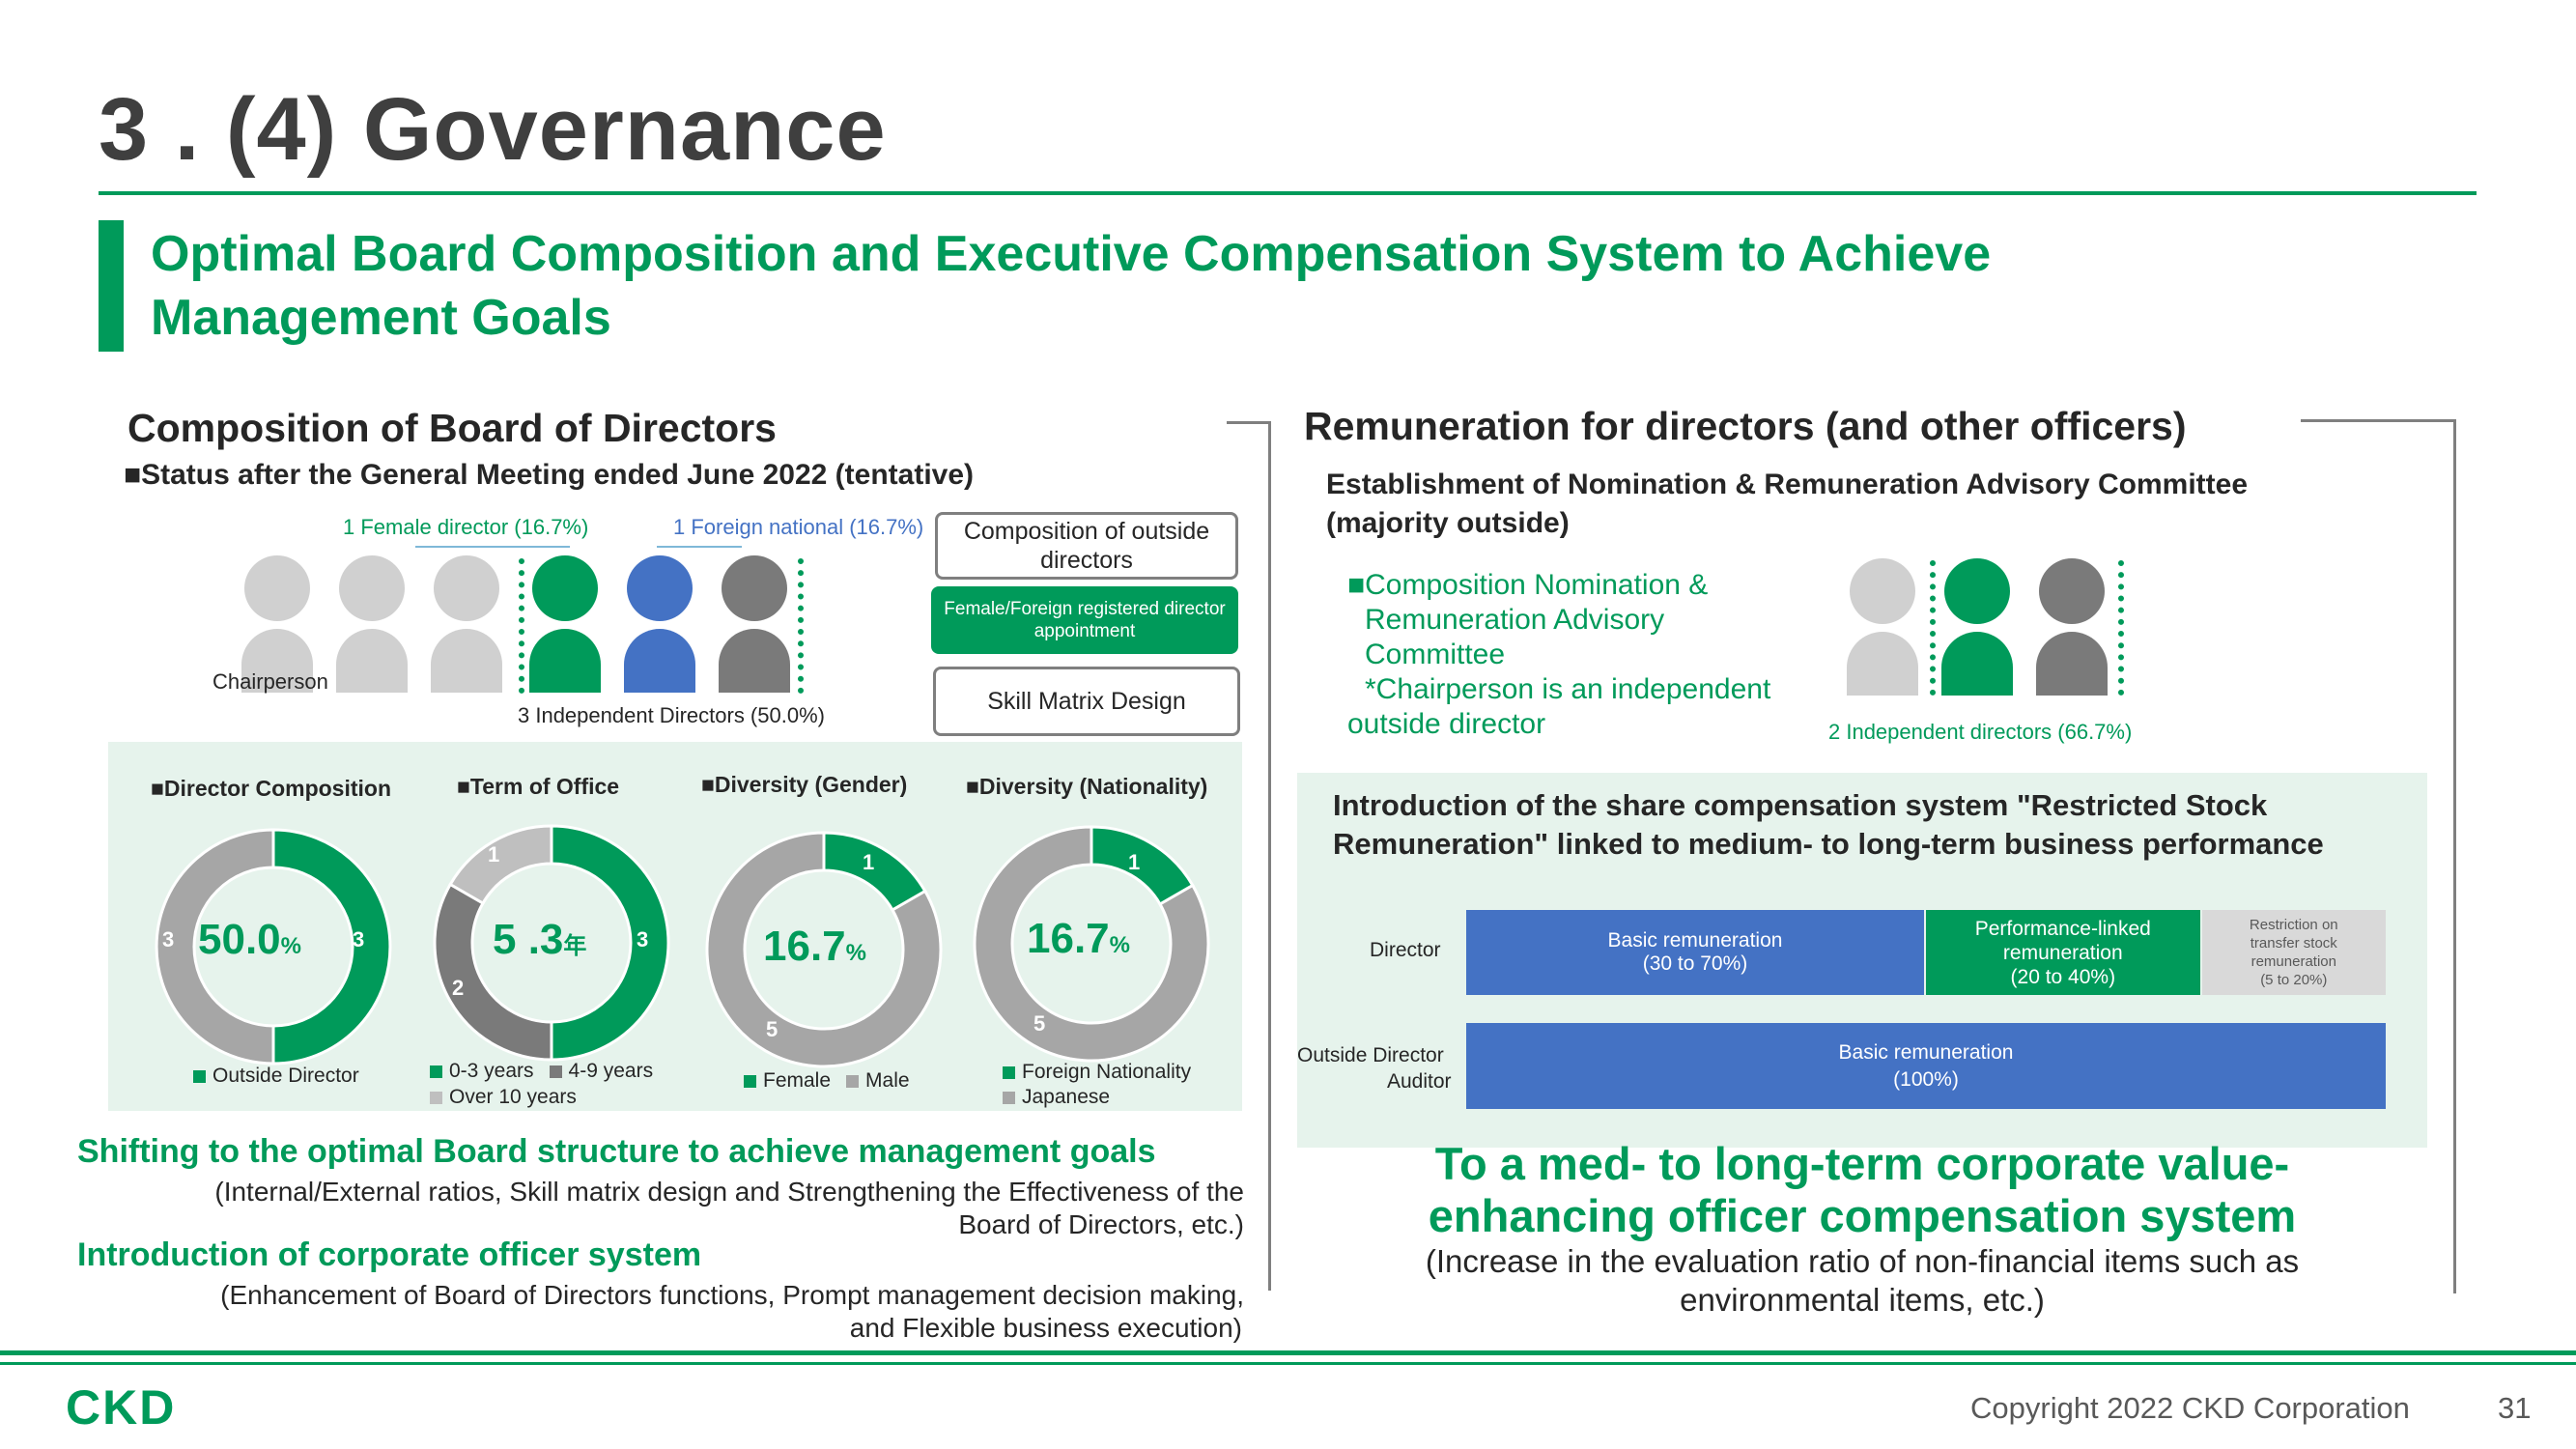 This screenshot has height=1449, width=2576. Describe the element at coordinates (887, 1080) in the screenshot. I see `legend-label: Male` at that location.